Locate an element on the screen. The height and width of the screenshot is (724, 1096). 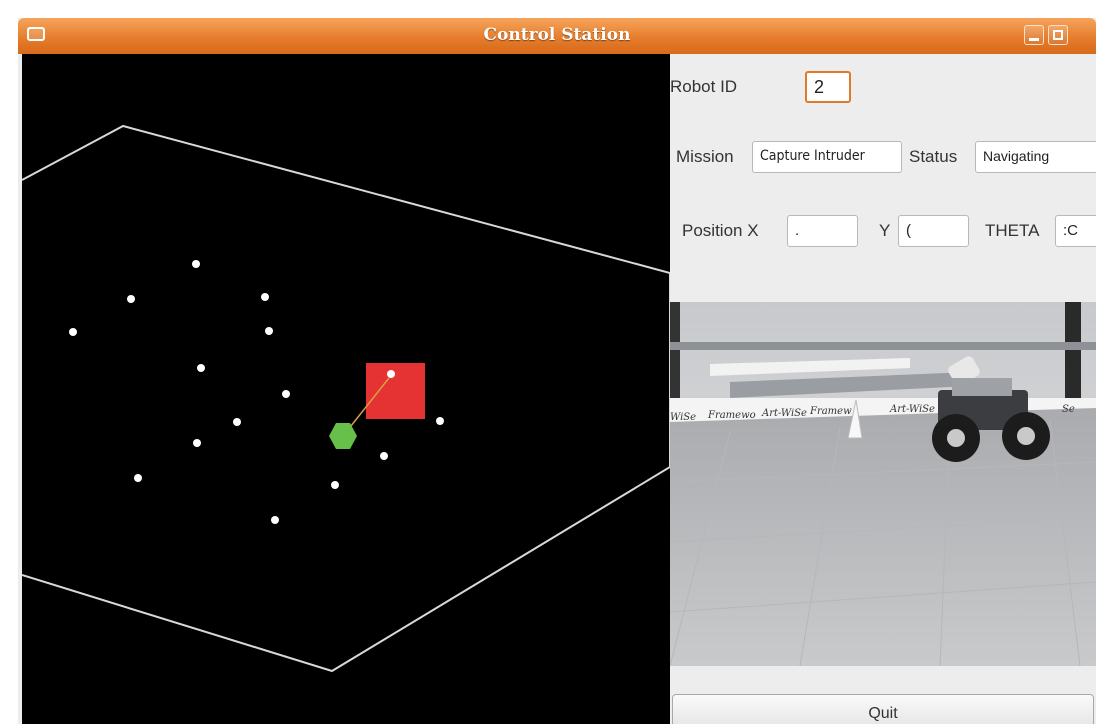
minimize-button is located at coordinates (1034, 35).